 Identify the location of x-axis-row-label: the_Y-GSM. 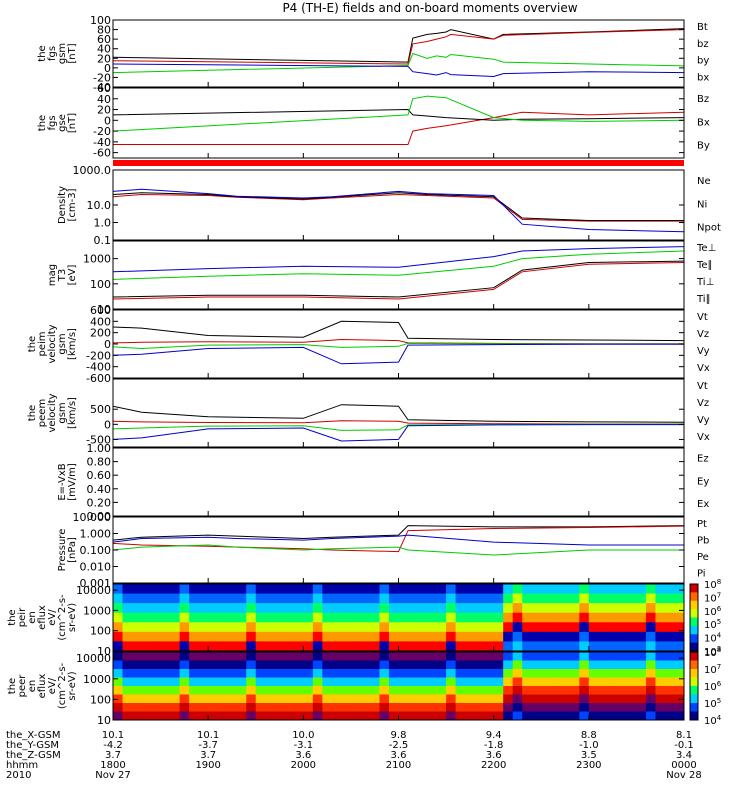
(32, 745).